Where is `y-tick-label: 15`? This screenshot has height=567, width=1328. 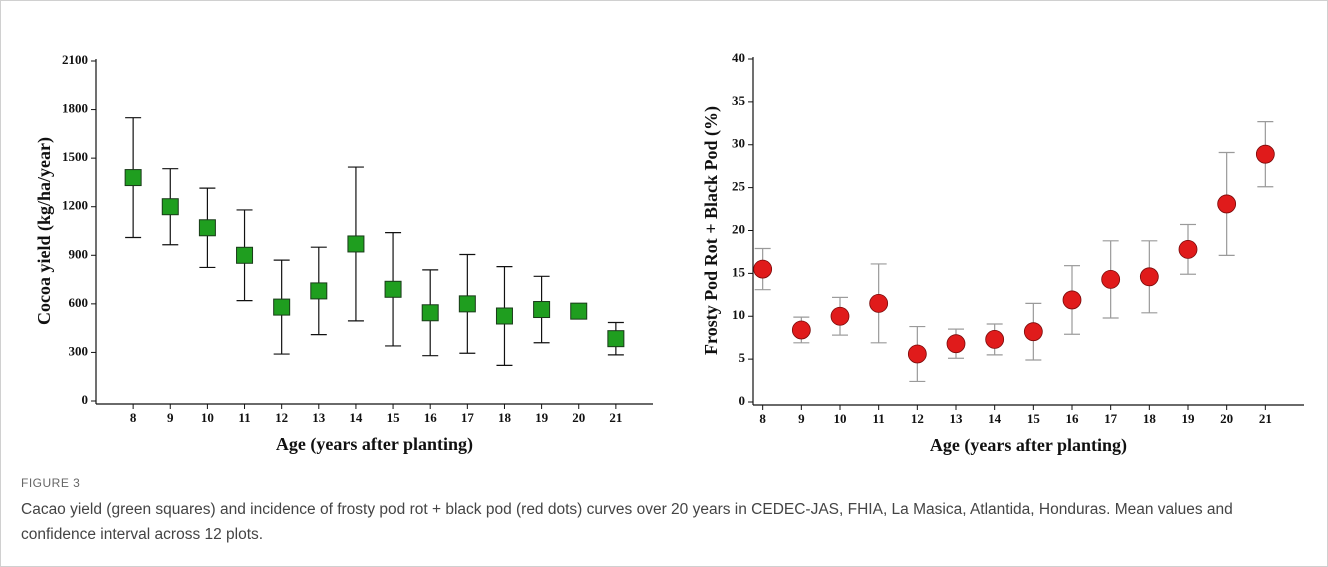 y-tick-label: 15 is located at coordinates (739, 271).